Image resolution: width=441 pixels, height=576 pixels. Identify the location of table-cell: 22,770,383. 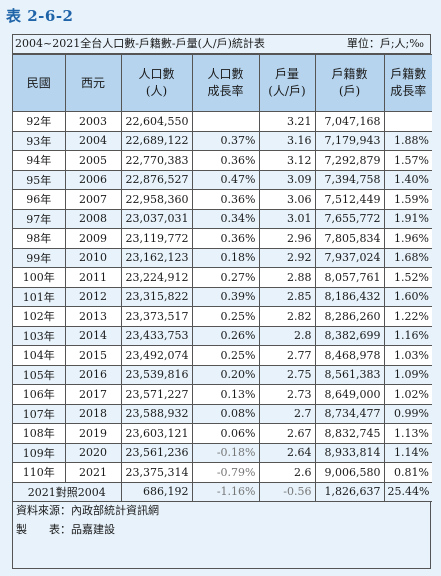
(156, 160).